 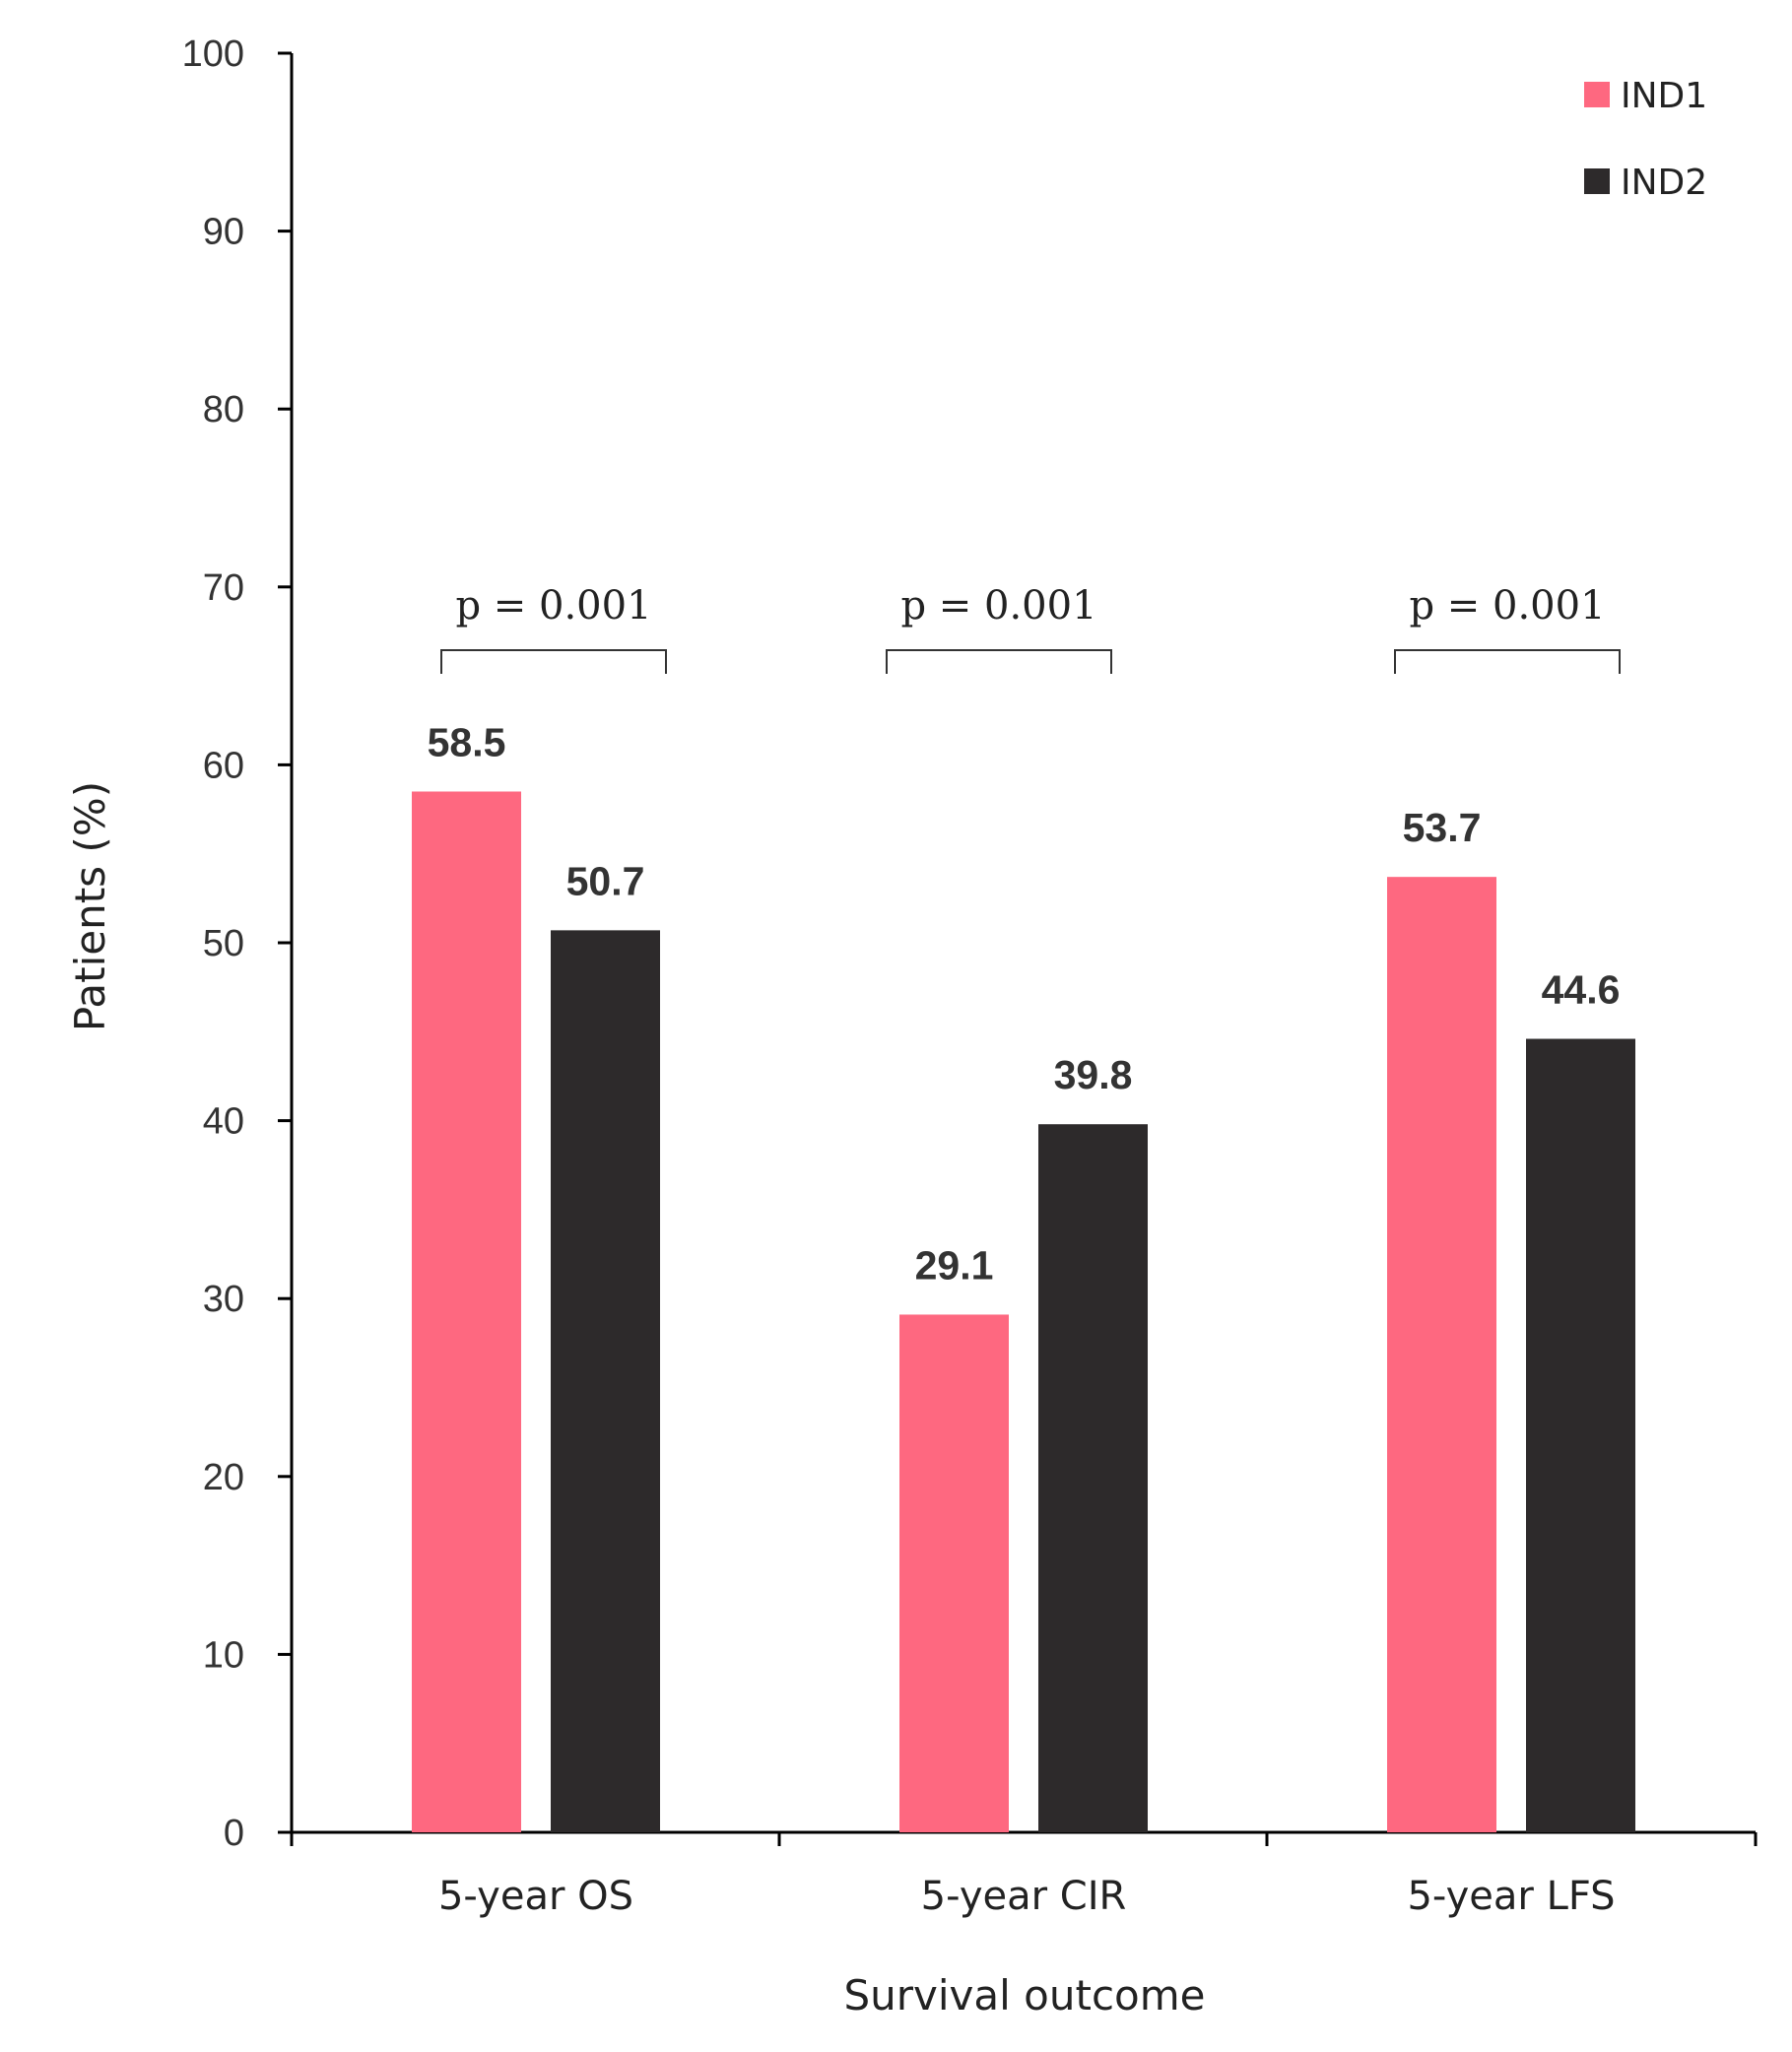 What do you see at coordinates (1511, 1896) in the screenshot?
I see `x-category-label: 5-year LFS` at bounding box center [1511, 1896].